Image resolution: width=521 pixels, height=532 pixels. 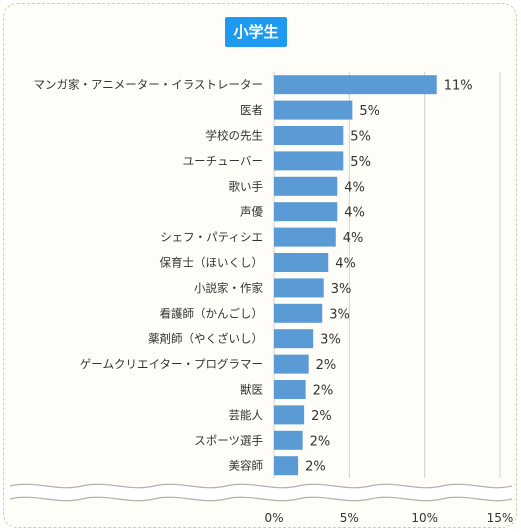 What do you see at coordinates (223, 161) in the screenshot?
I see `category-label-3: ユーチューバー` at bounding box center [223, 161].